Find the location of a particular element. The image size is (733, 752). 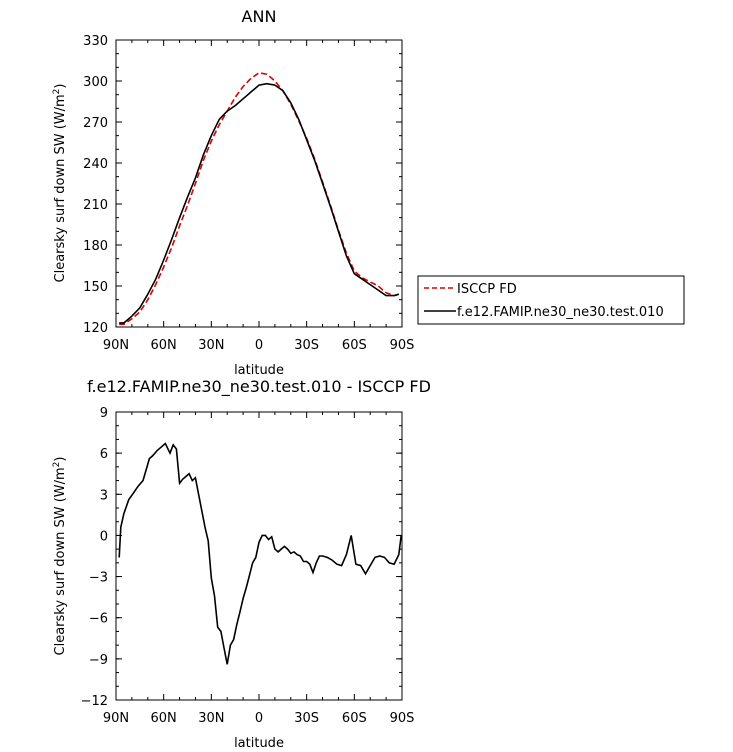

top-y-tick-label: 120 is located at coordinates (95, 328).